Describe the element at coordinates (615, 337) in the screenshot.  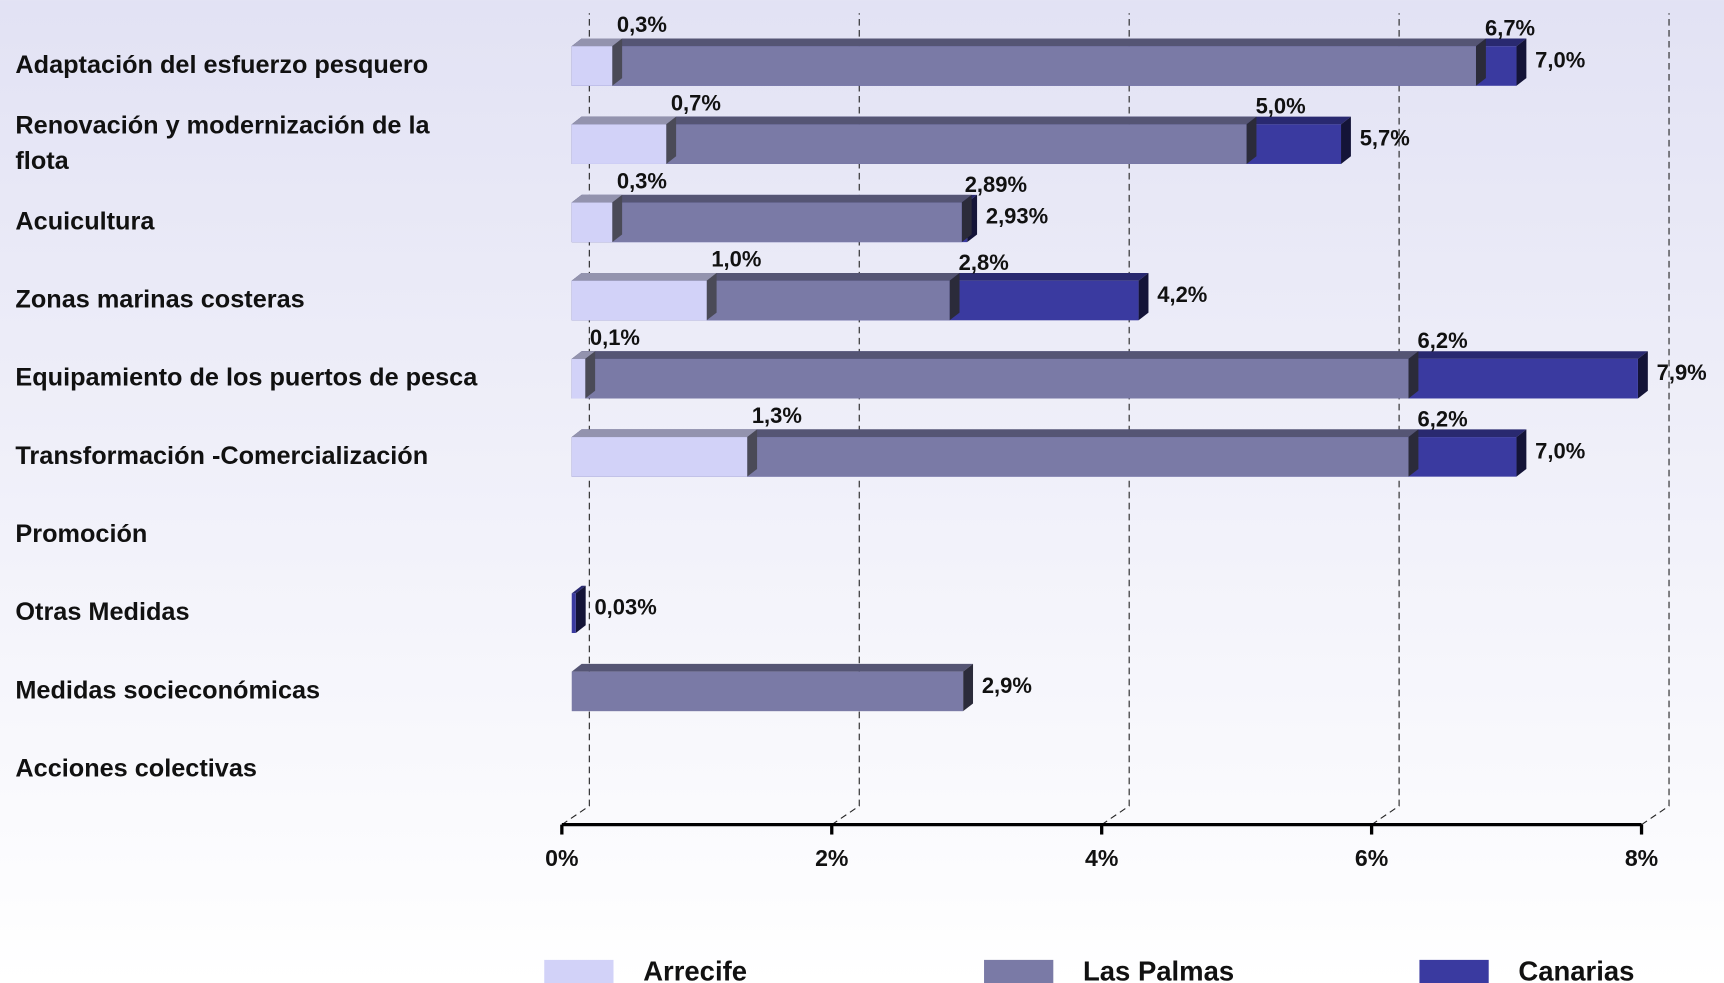
I see `value-label: 0,1%` at that location.